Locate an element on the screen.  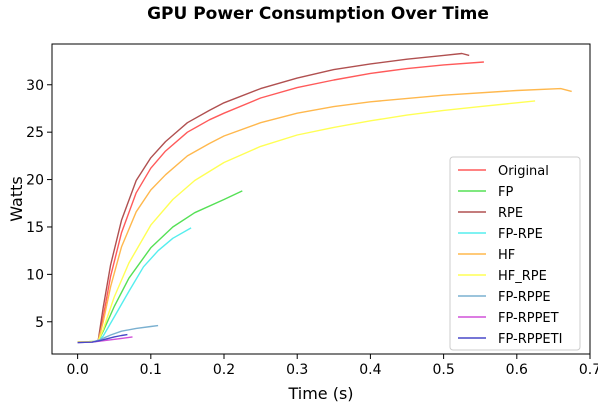
legend-label-hf: HF is located at coordinates (506, 255).